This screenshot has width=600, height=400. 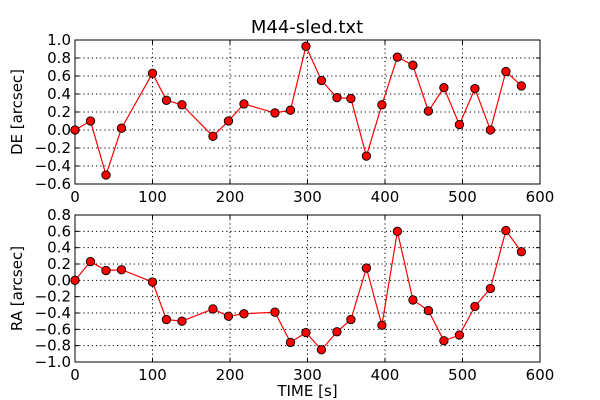 I want to click on de-y-axis-label: DE [arcsec], so click(x=17, y=112).